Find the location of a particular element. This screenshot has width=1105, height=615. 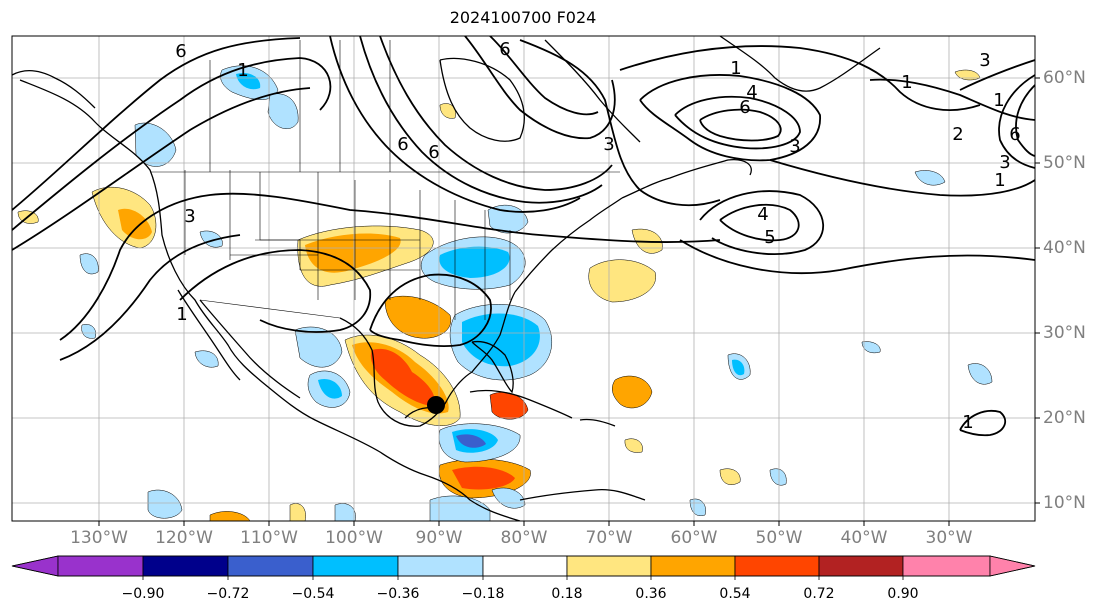

lon-label: 40°W is located at coordinates (864, 538).